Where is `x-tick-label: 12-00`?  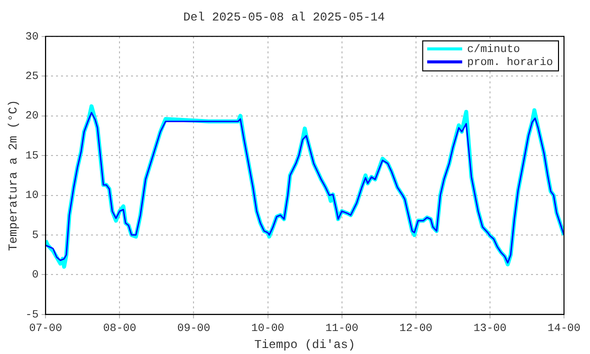
x-tick-label: 12-00 is located at coordinates (415, 328).